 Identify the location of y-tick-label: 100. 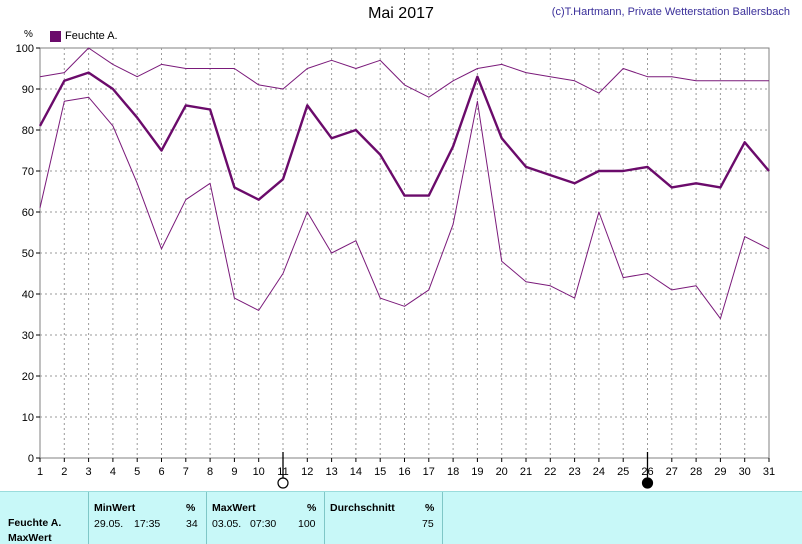
(25, 49).